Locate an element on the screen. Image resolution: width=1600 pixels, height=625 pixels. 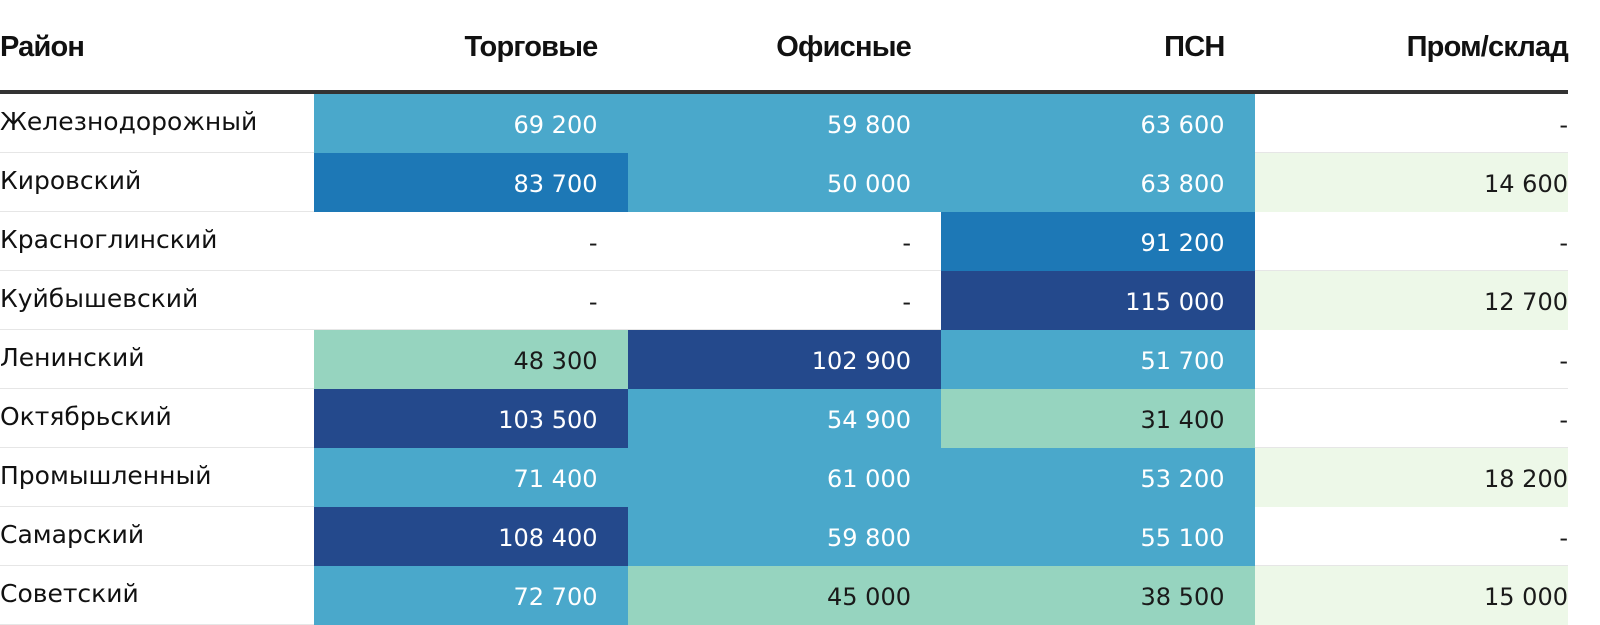
column-header-office: Офисные is located at coordinates (784, 47).